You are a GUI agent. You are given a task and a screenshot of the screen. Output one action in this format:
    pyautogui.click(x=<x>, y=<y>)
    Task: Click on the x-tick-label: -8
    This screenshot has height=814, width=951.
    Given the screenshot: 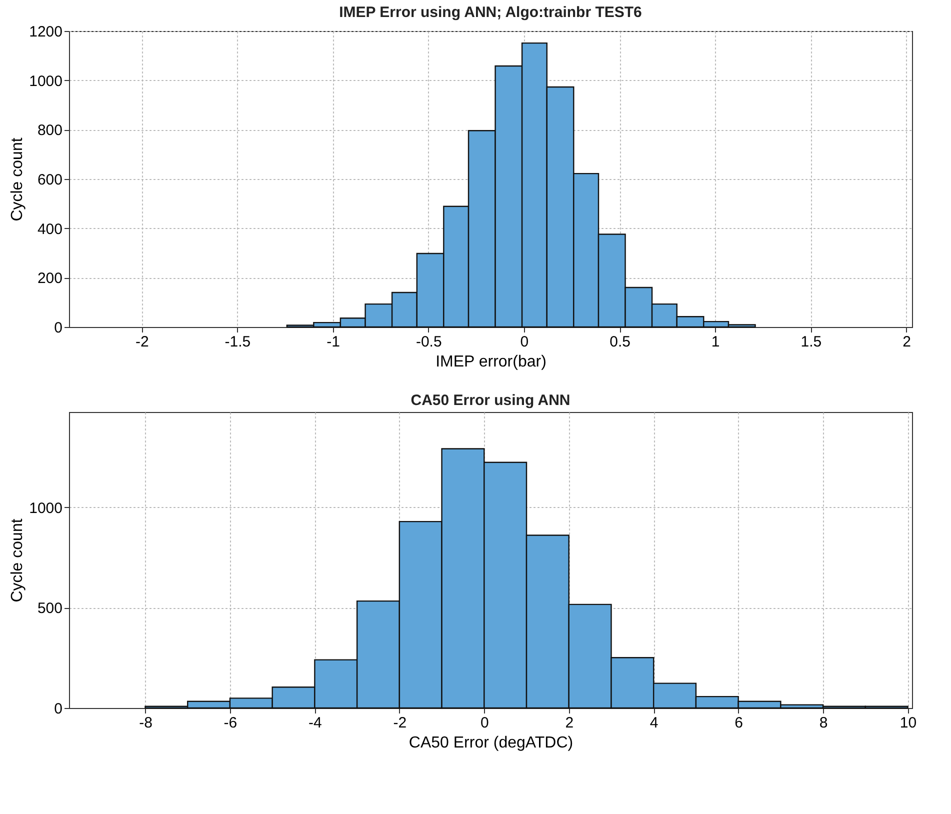 What is the action you would take?
    pyautogui.click(x=145, y=723)
    